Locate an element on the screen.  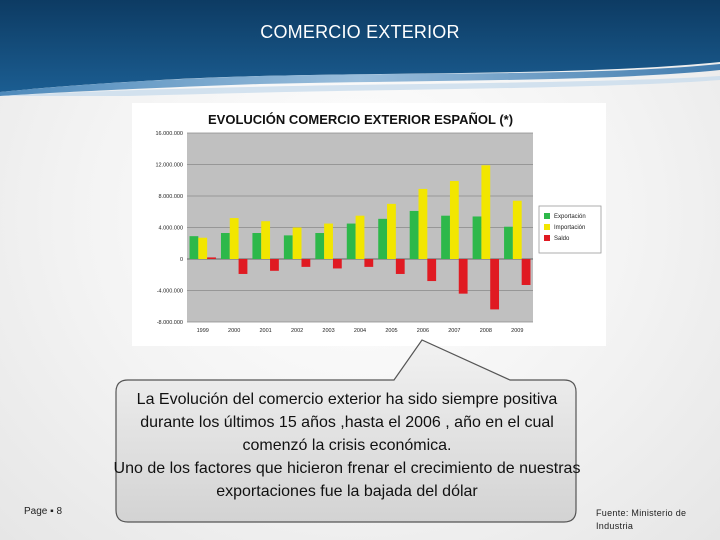
bar-saldo-2005 is located at coordinates (400, 266).